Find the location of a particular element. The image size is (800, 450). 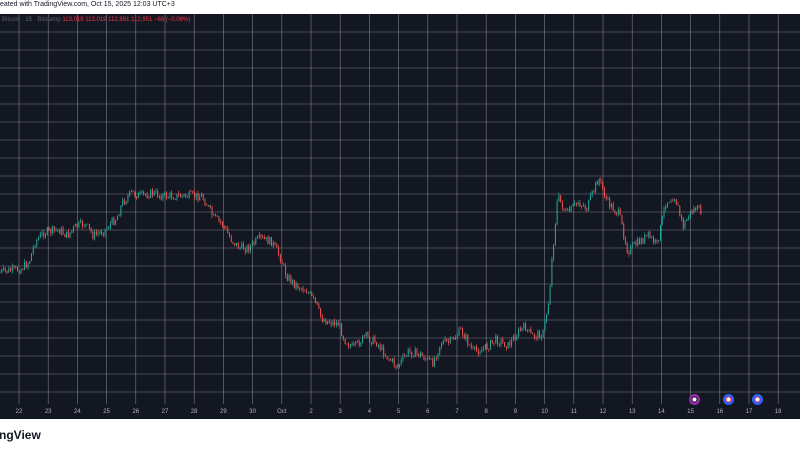

x-axis-tick-label: 11 is located at coordinates (574, 412).